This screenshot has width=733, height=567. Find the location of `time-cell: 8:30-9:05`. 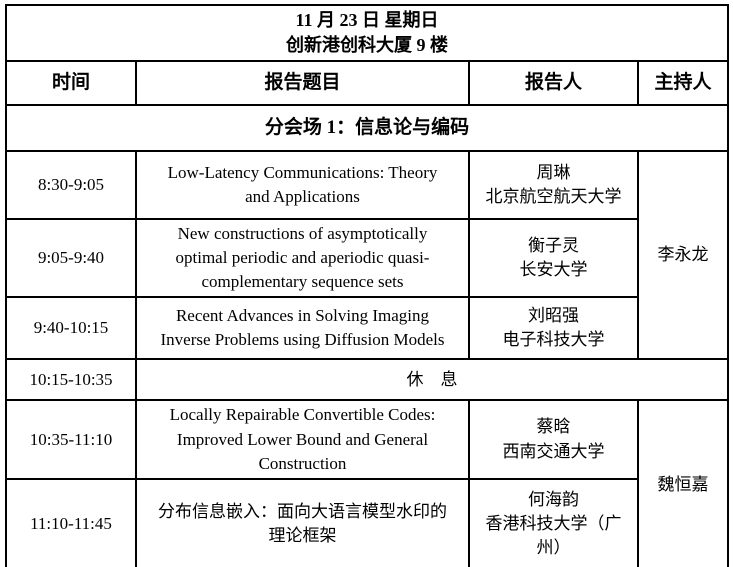

time-cell: 8:30-9:05 is located at coordinates (71, 185).